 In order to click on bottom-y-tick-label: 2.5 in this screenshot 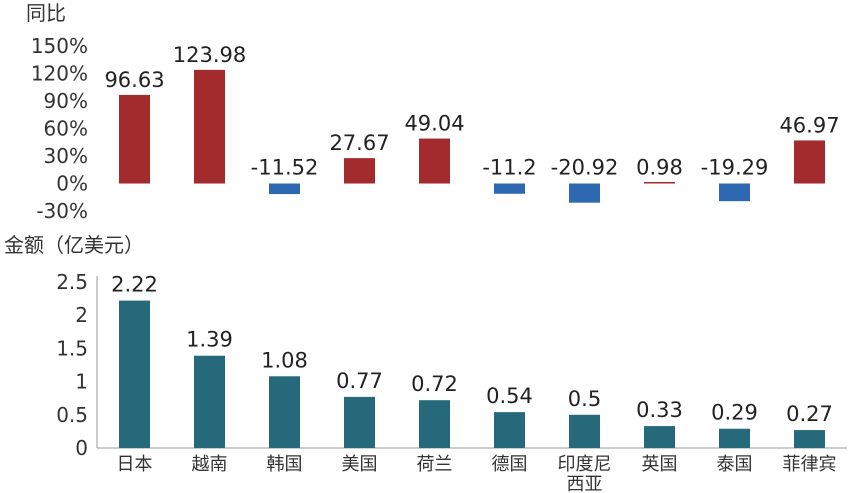, I will do `click(72, 282)`.